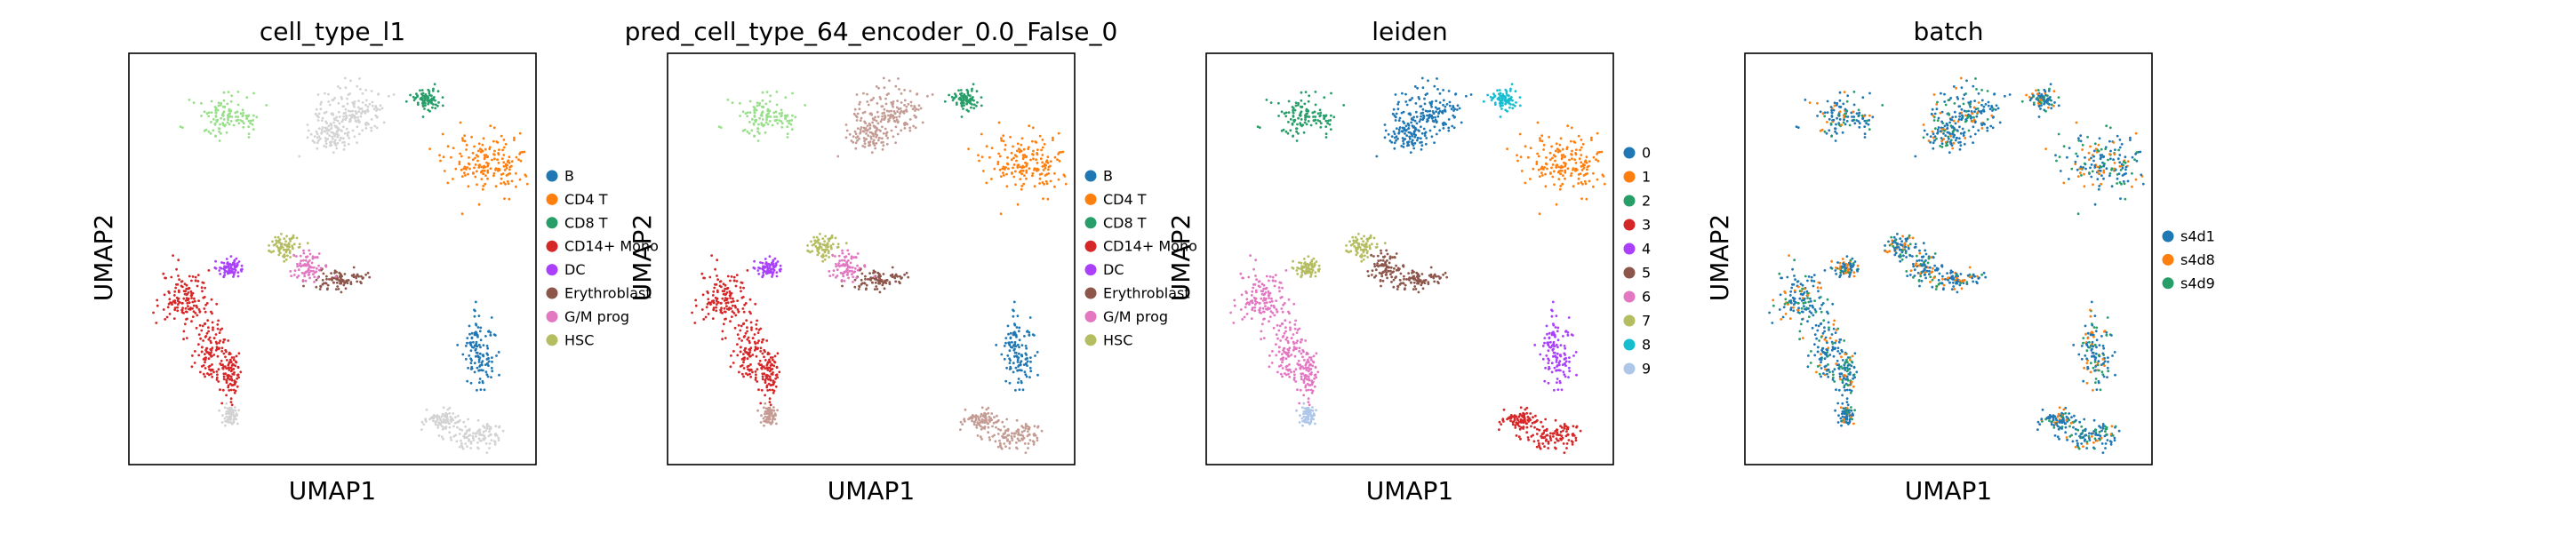 This screenshot has height=533, width=2576. Describe the element at coordinates (871, 258) in the screenshot. I see `plot-frame` at that location.